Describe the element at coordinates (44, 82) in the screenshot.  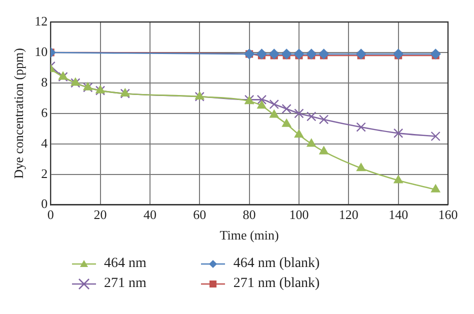
I see `y-tick-label: 8` at that location.